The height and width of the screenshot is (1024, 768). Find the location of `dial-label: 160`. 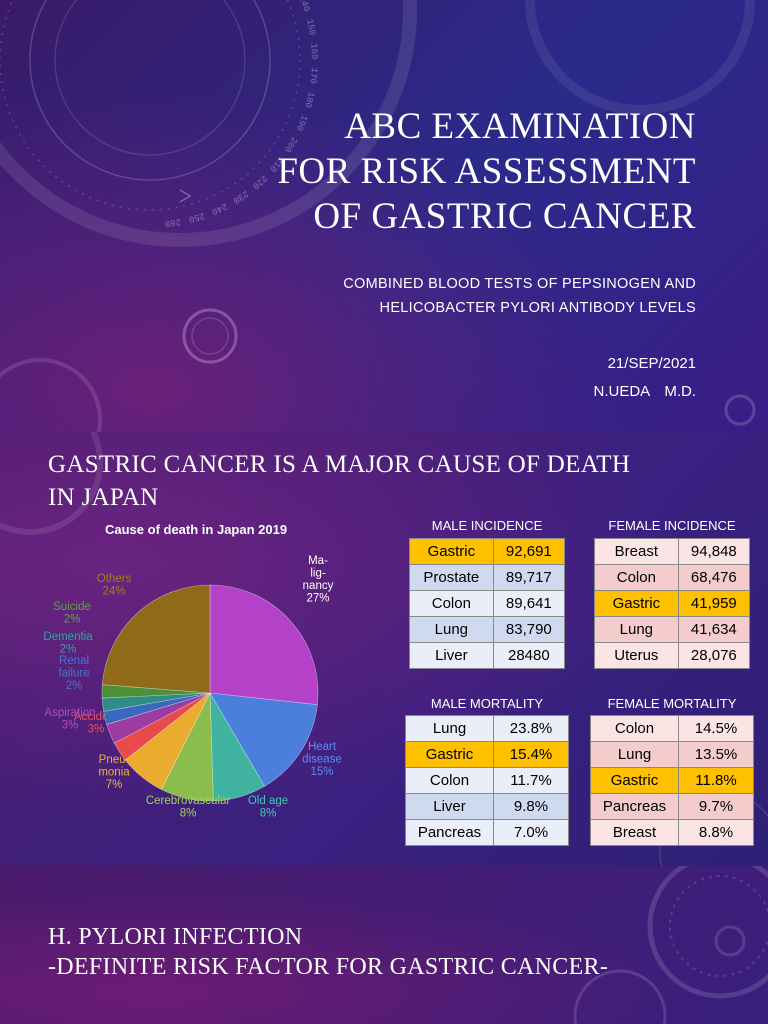

dial-label: 160 is located at coordinates (313, 51).